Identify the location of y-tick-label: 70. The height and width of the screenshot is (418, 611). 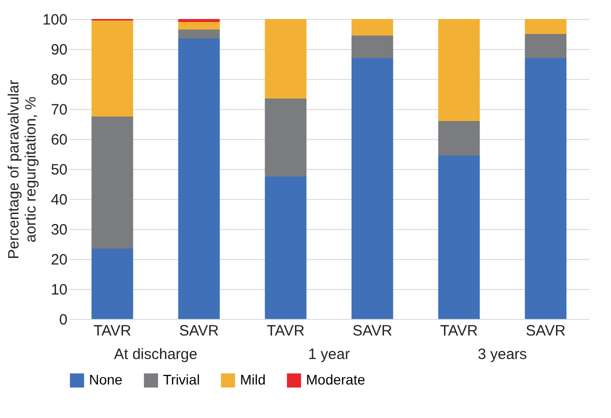
(59, 110).